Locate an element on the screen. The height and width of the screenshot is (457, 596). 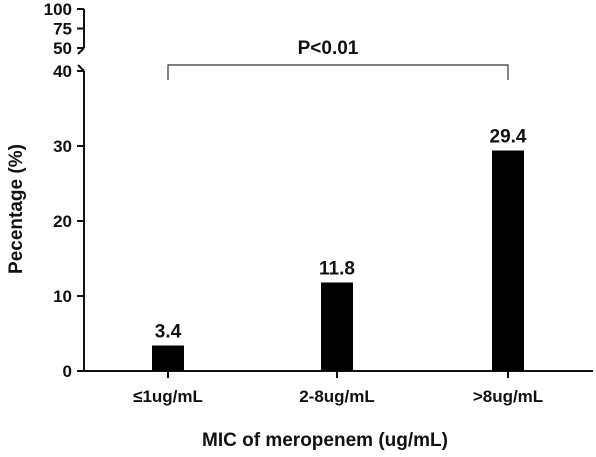
x-tick-label: >8ug/mL is located at coordinates (508, 396).